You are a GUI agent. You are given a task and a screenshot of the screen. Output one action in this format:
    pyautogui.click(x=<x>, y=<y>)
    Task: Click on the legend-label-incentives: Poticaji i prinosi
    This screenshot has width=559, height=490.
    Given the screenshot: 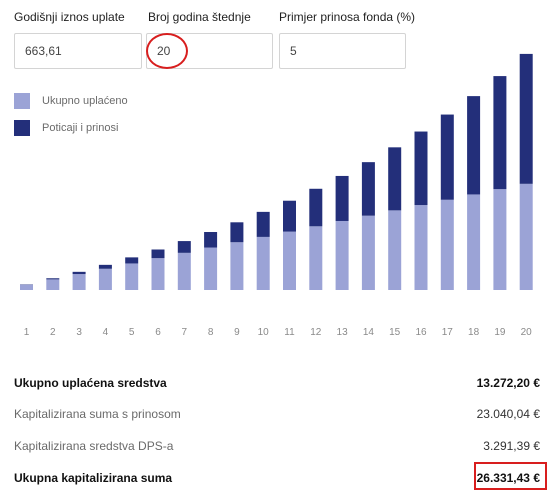 What is the action you would take?
    pyautogui.click(x=80, y=128)
    